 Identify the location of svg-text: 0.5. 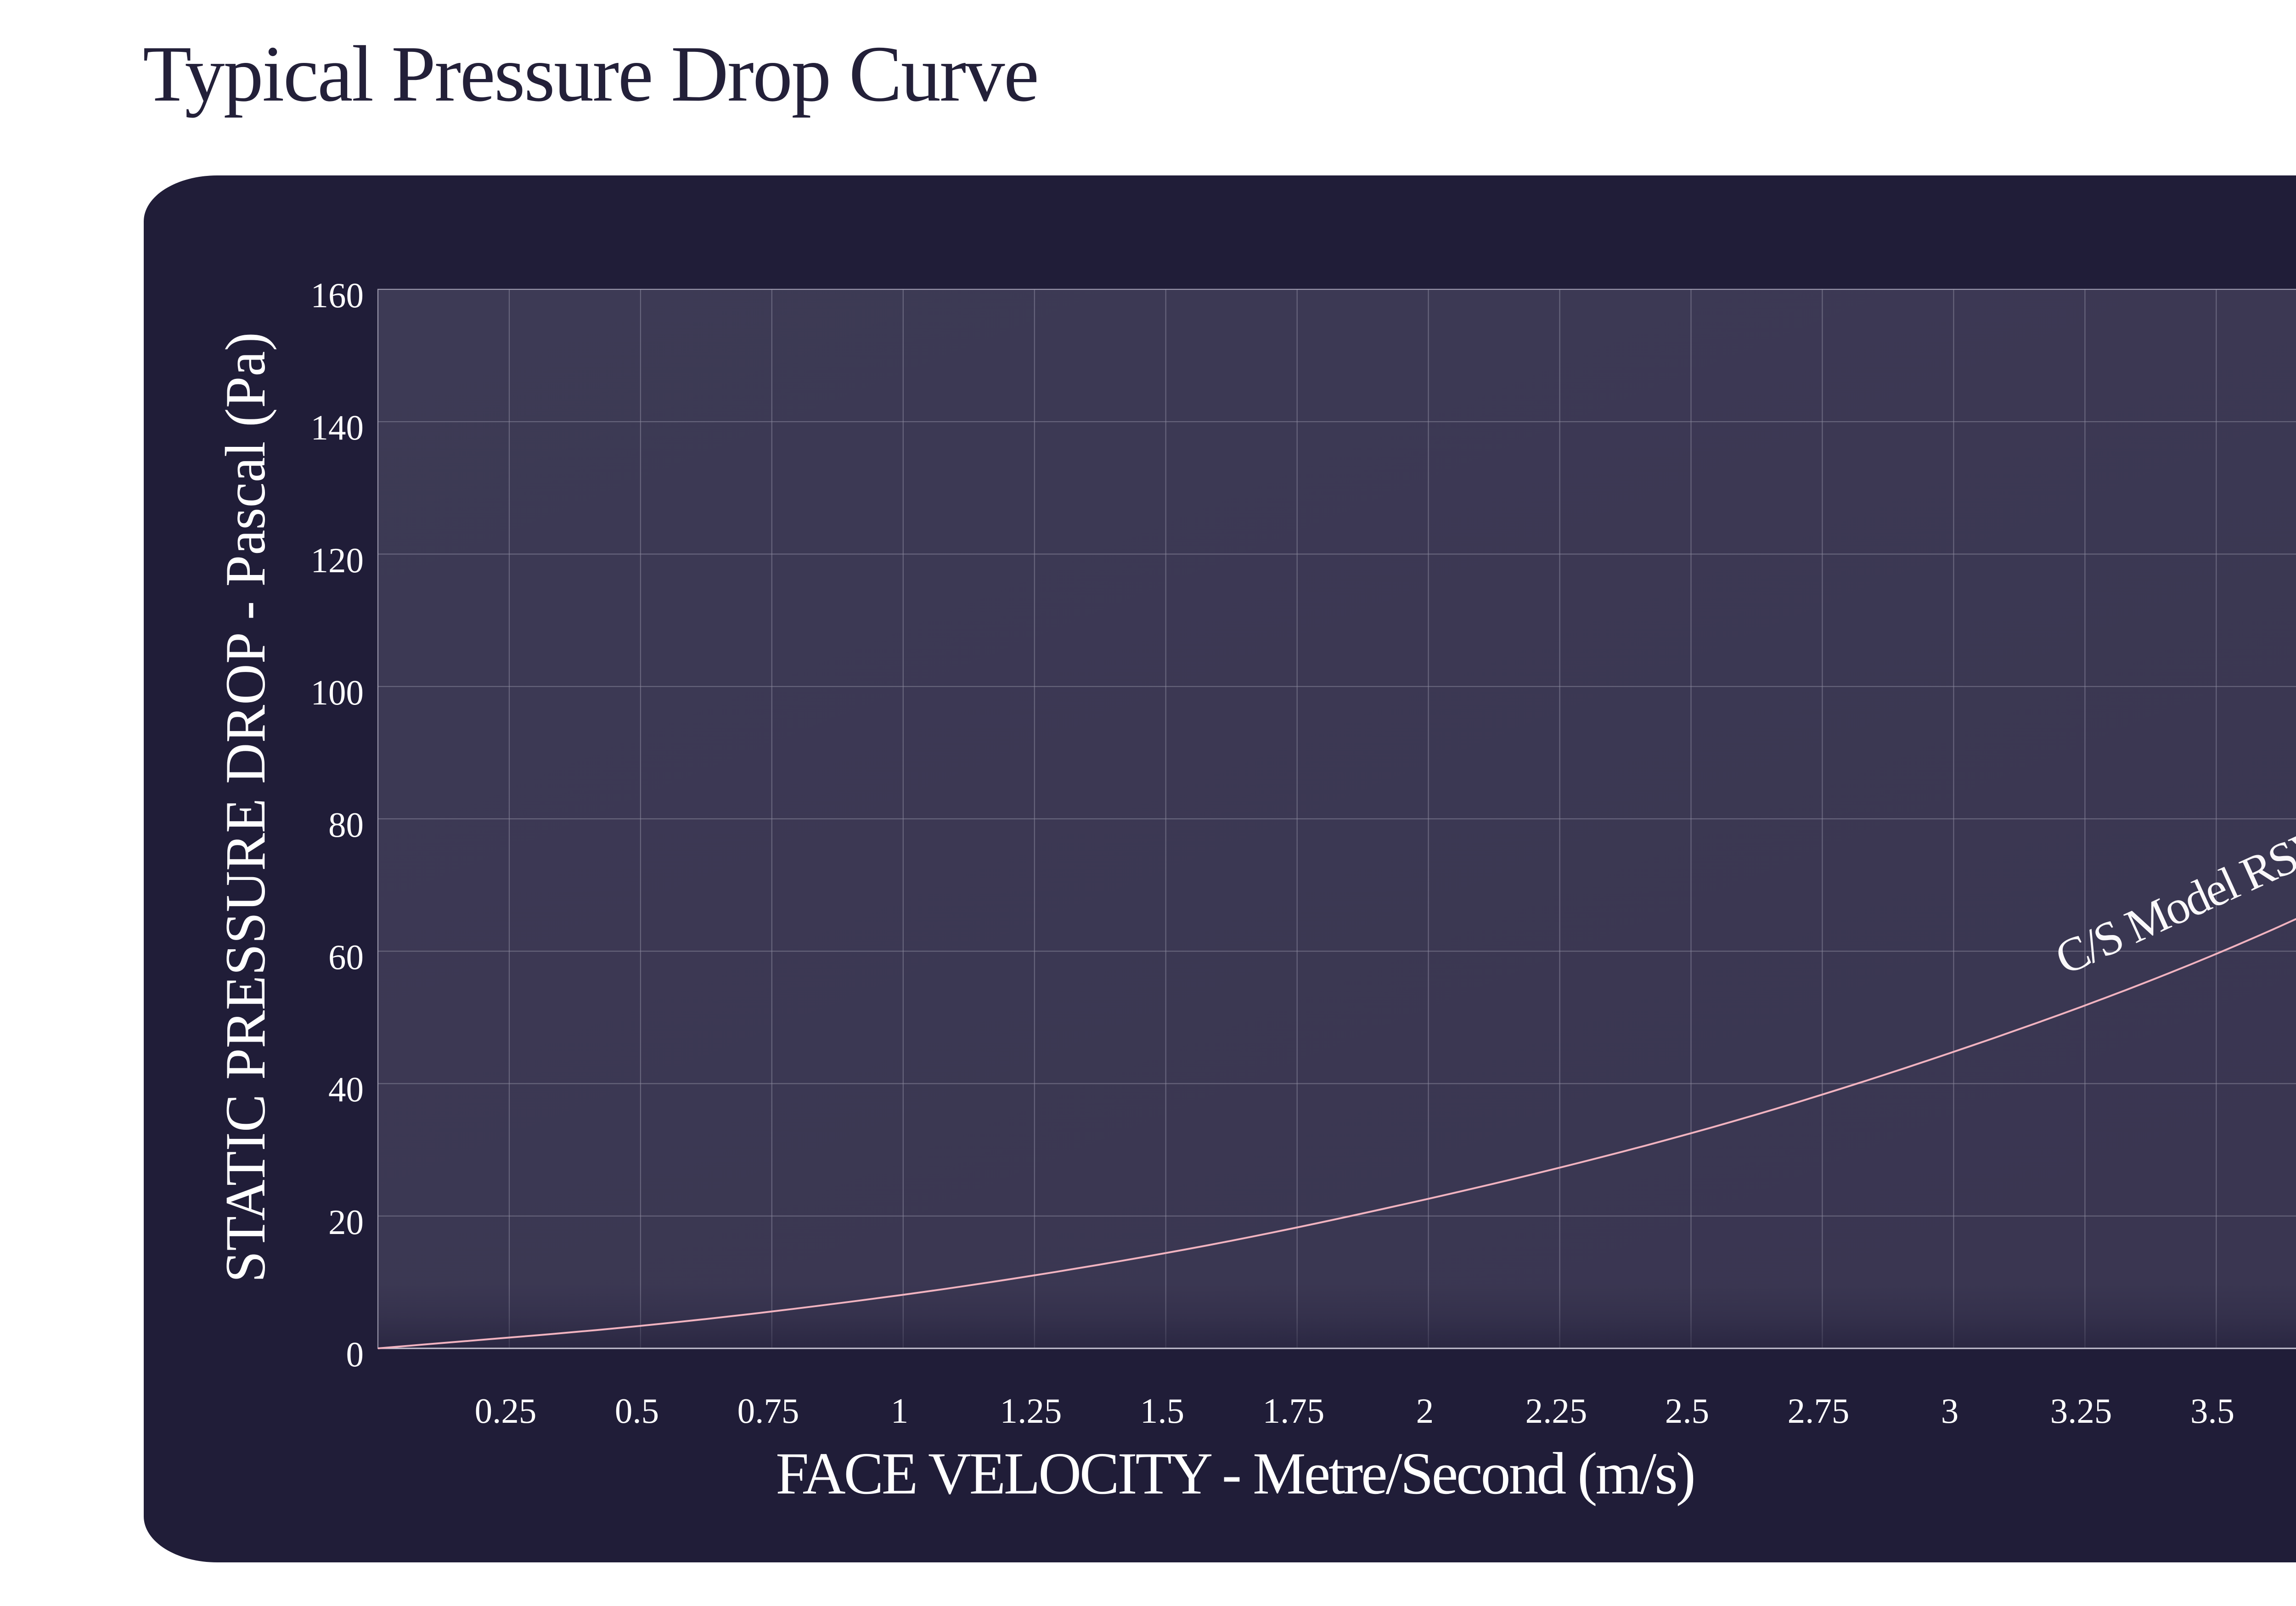
(637, 1411).